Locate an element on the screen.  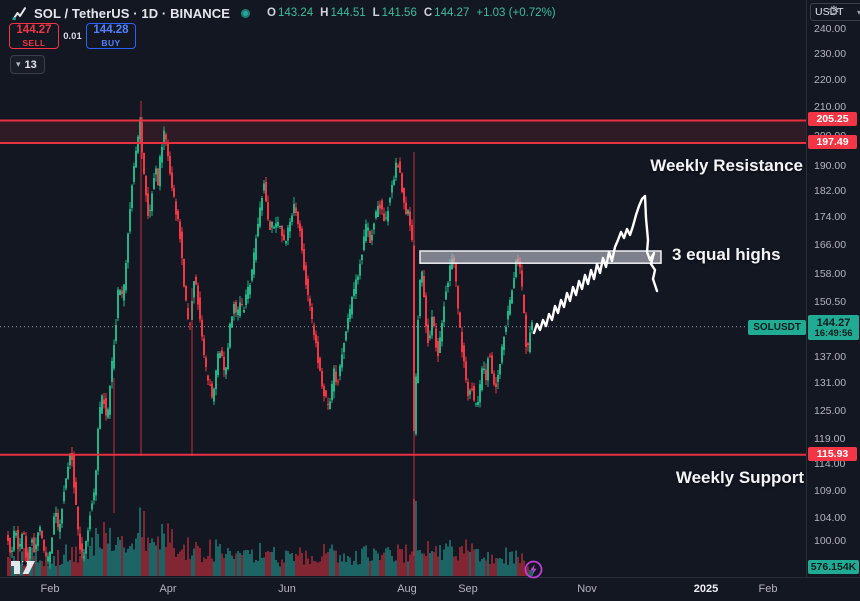
price-axis-label: 100.00 is located at coordinates (830, 541).